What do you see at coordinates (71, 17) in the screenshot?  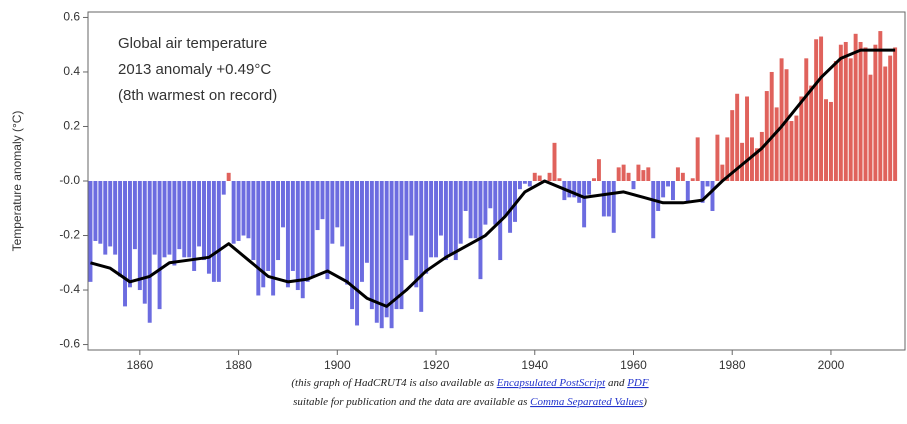 I see `y-tick-label: 0.6` at bounding box center [71, 17].